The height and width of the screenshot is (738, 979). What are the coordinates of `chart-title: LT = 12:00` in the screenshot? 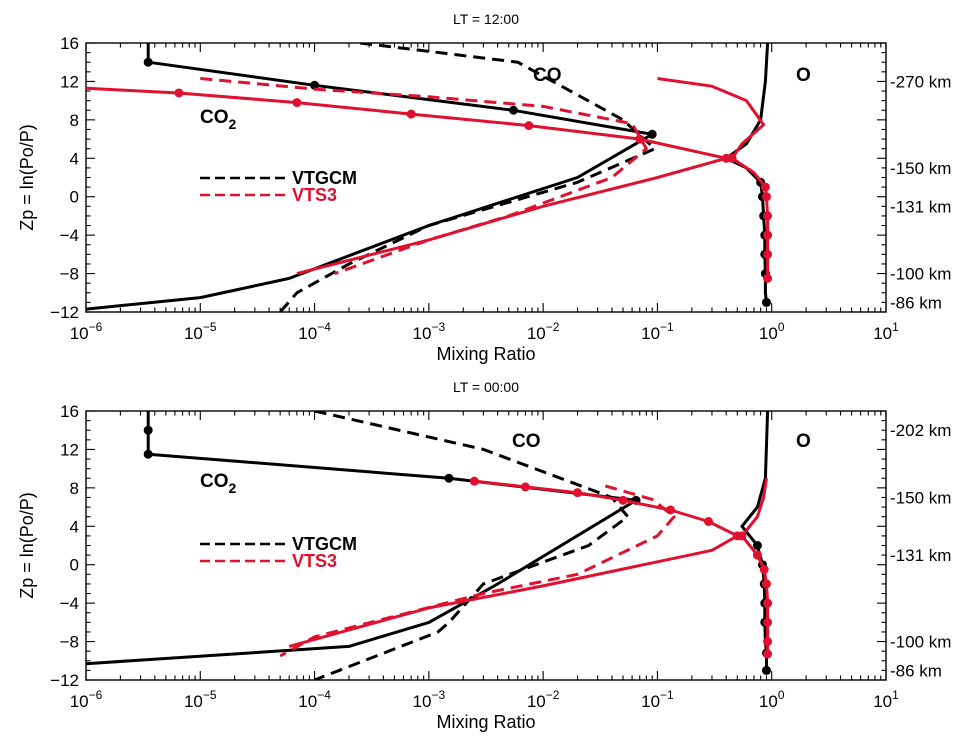 It's located at (486, 19).